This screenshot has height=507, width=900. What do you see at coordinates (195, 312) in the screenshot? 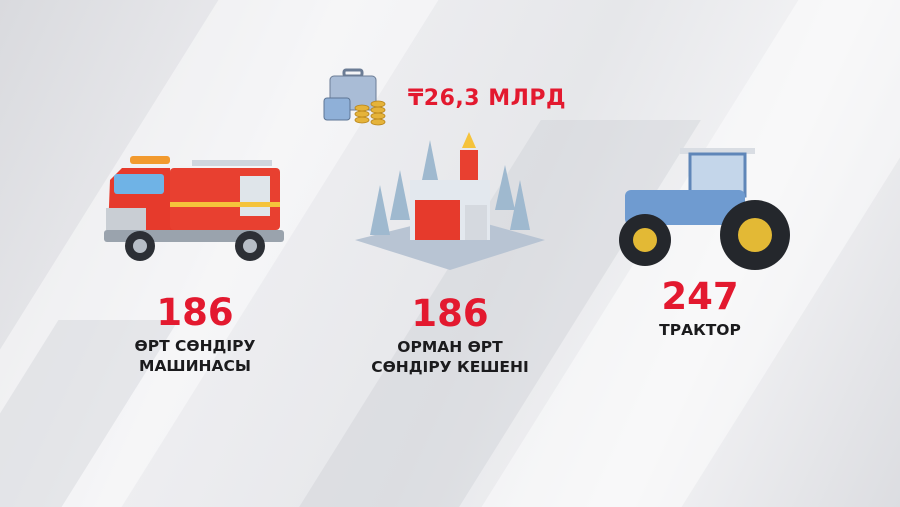
I see `fire-truck-count: 186` at bounding box center [195, 312].